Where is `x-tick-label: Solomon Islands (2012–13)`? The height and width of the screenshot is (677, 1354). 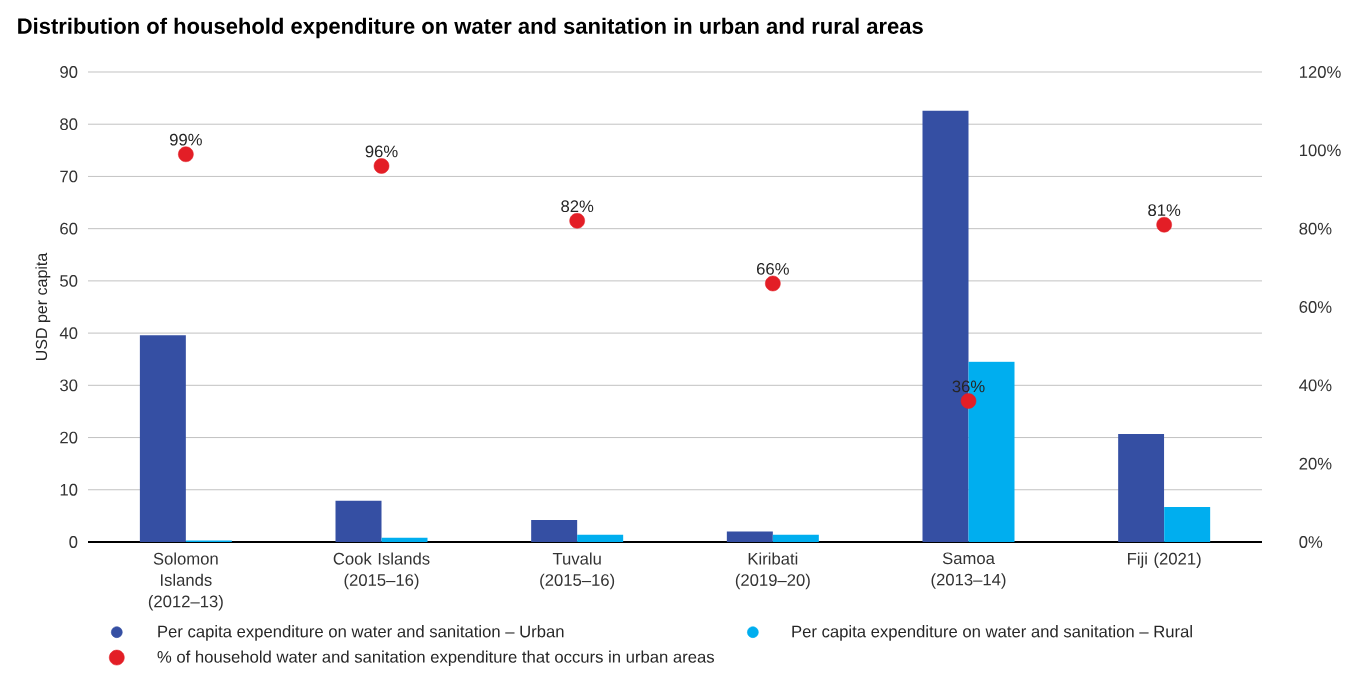 x-tick-label: Solomon Islands (2012–13) is located at coordinates (185, 581).